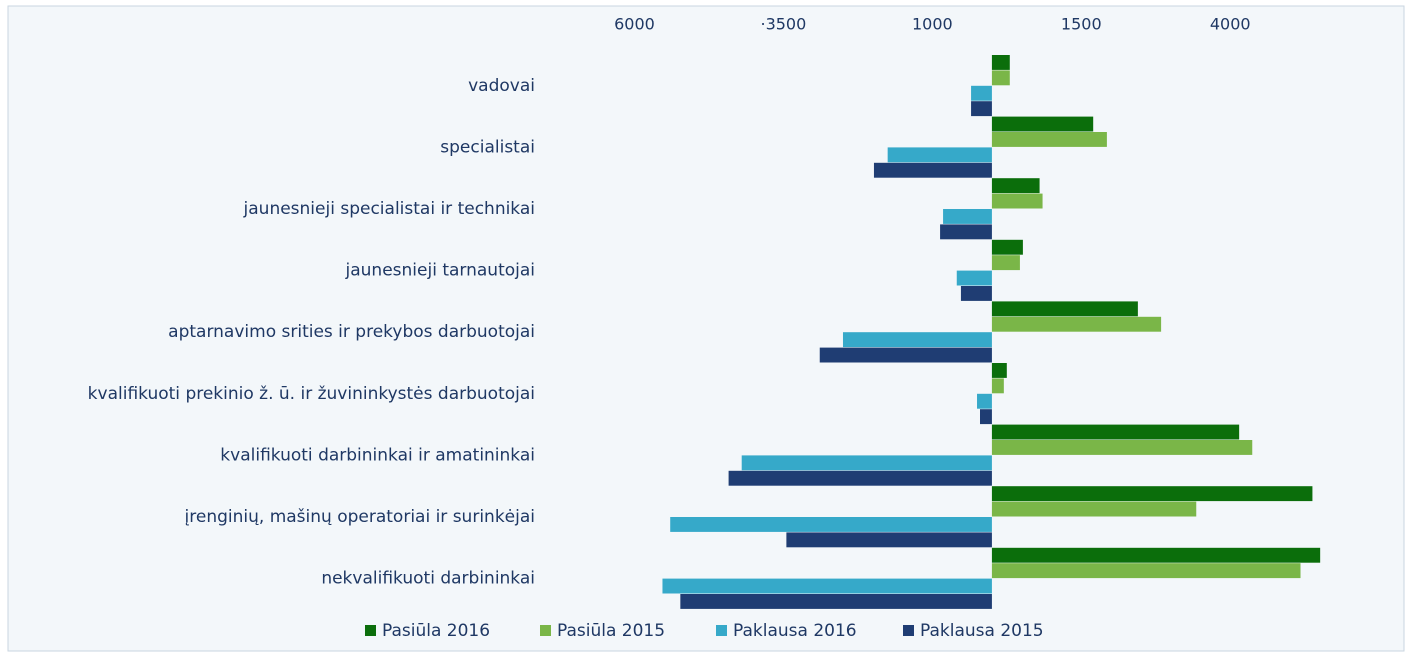 The width and height of the screenshot is (1411, 655). I want to click on legend-label: Pasiūla 2015, so click(611, 631).